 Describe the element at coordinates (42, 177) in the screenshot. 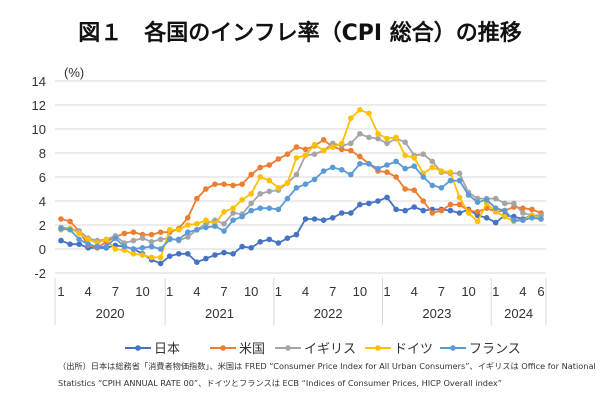

I see `y-tick-label: 6` at that location.